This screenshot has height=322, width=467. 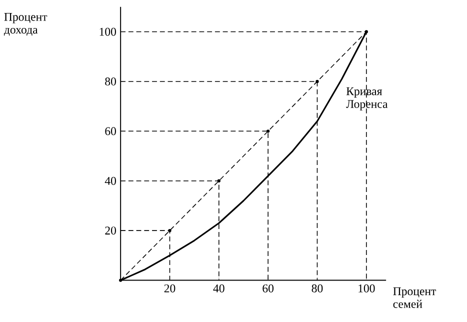 What do you see at coordinates (218, 288) in the screenshot?
I see `x-tick-label: 40` at bounding box center [218, 288].